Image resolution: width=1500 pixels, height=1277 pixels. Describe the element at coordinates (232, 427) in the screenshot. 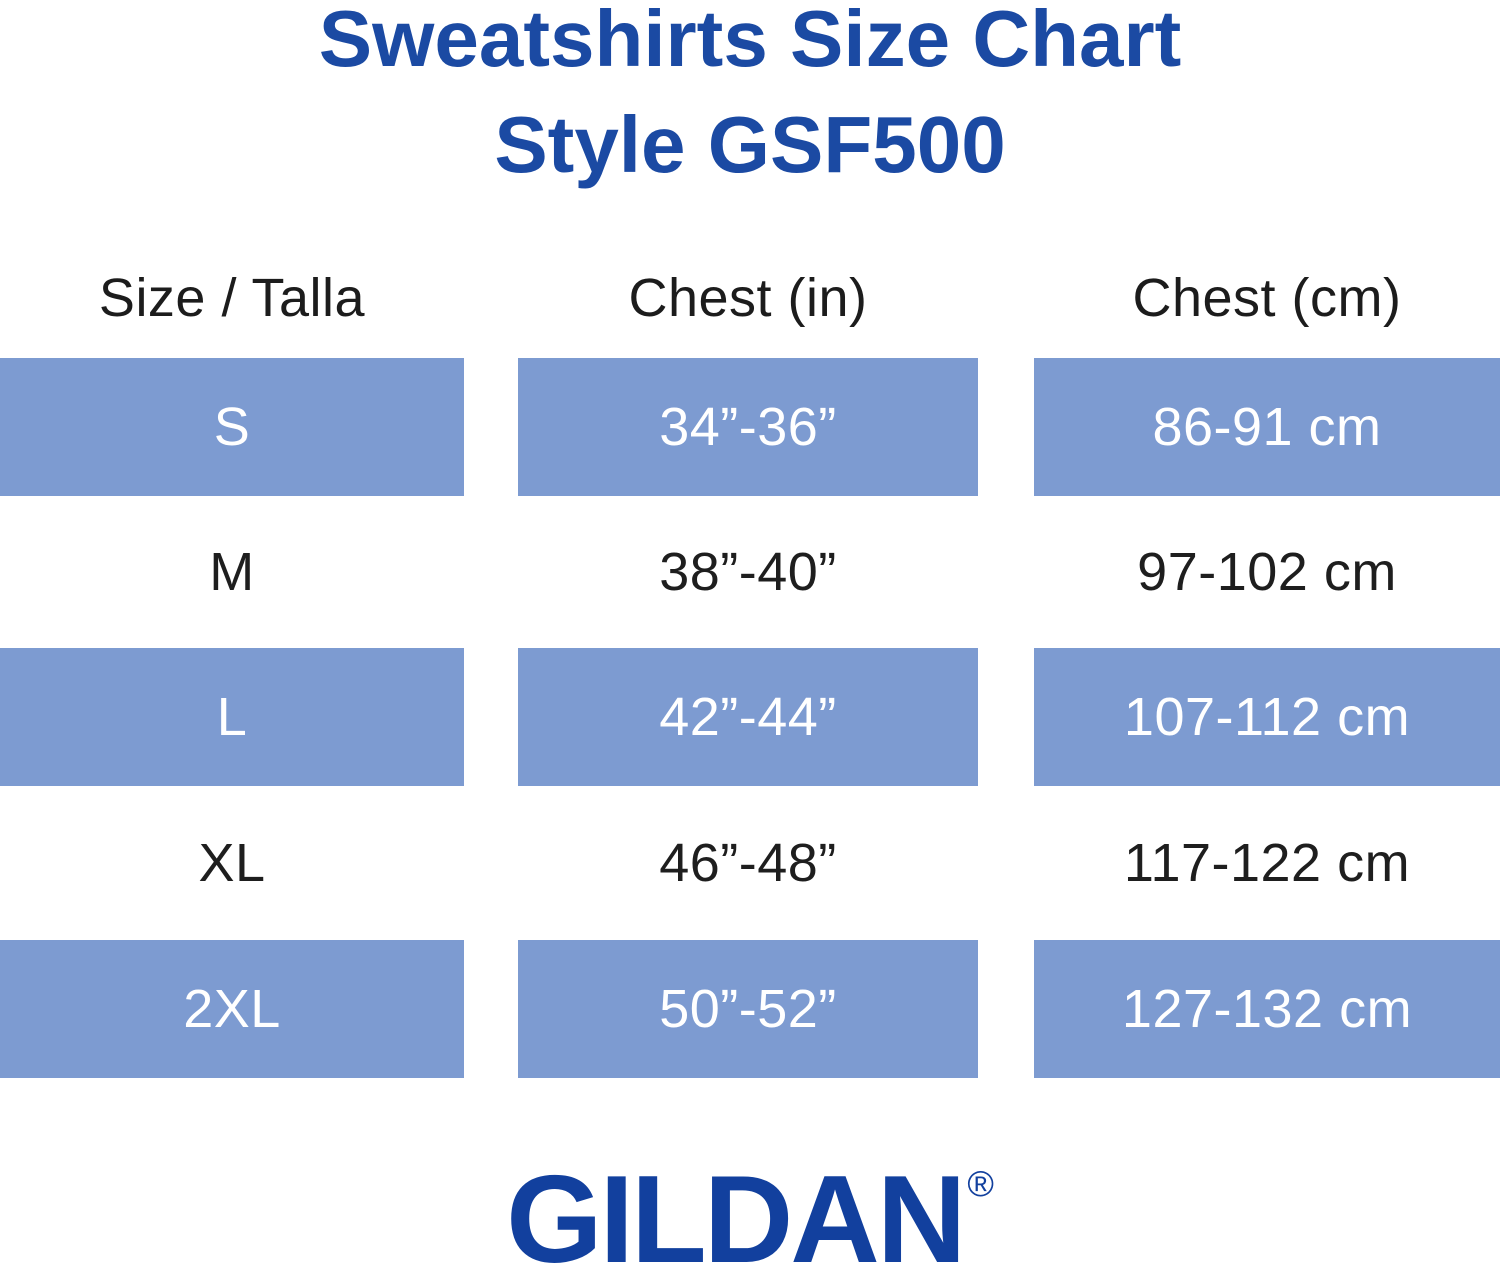

I see `size-cell: S` at that location.